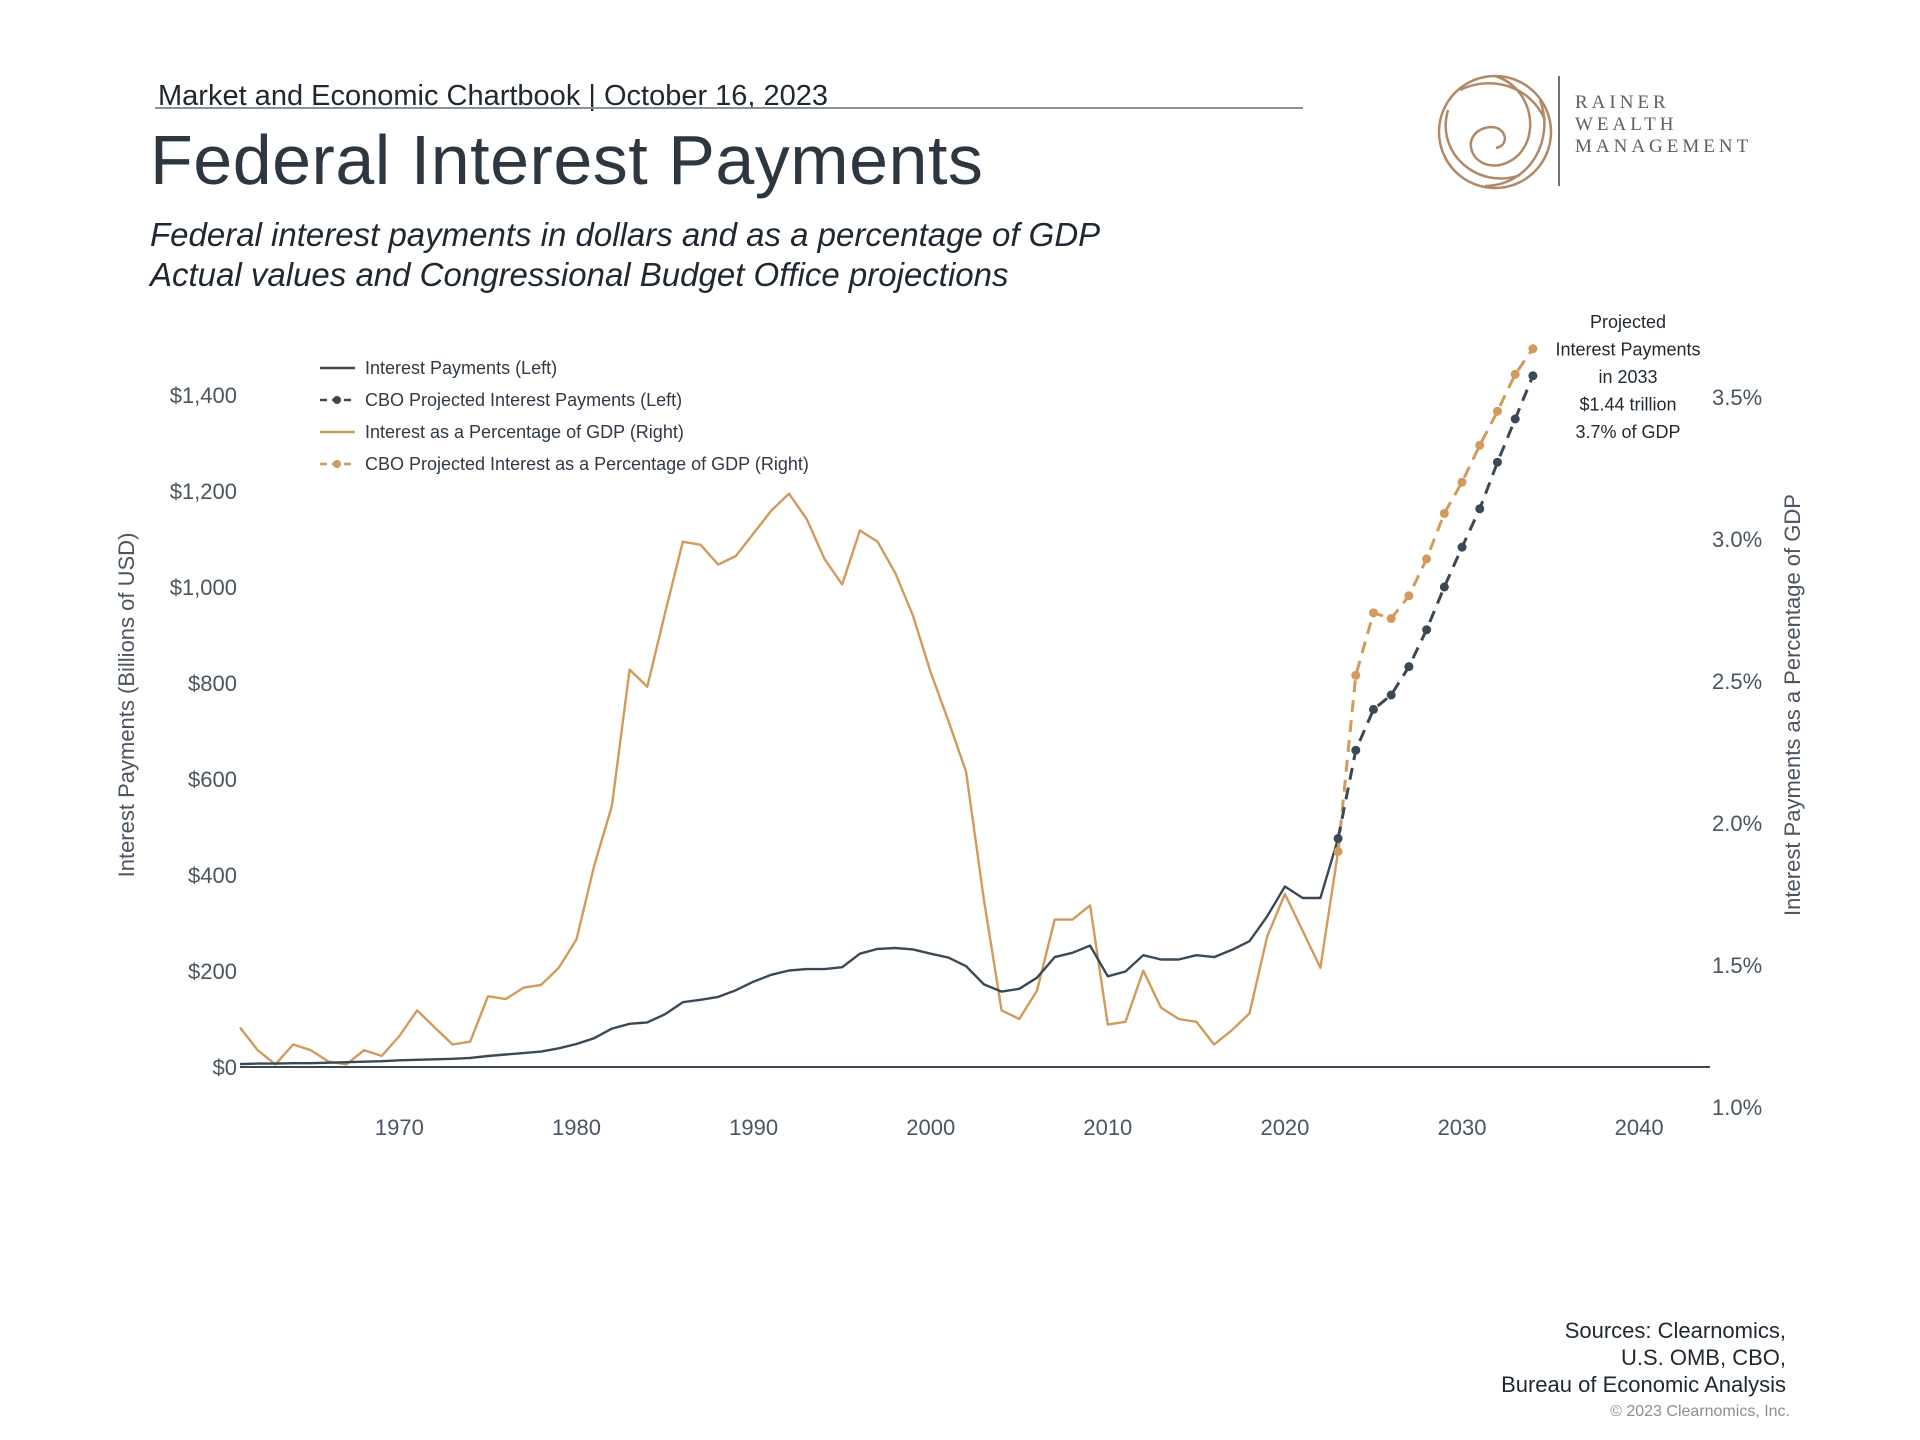 The width and height of the screenshot is (1920, 1440). Describe the element at coordinates (1737, 1107) in the screenshot. I see `y-right-tick-label: 1.0%` at that location.